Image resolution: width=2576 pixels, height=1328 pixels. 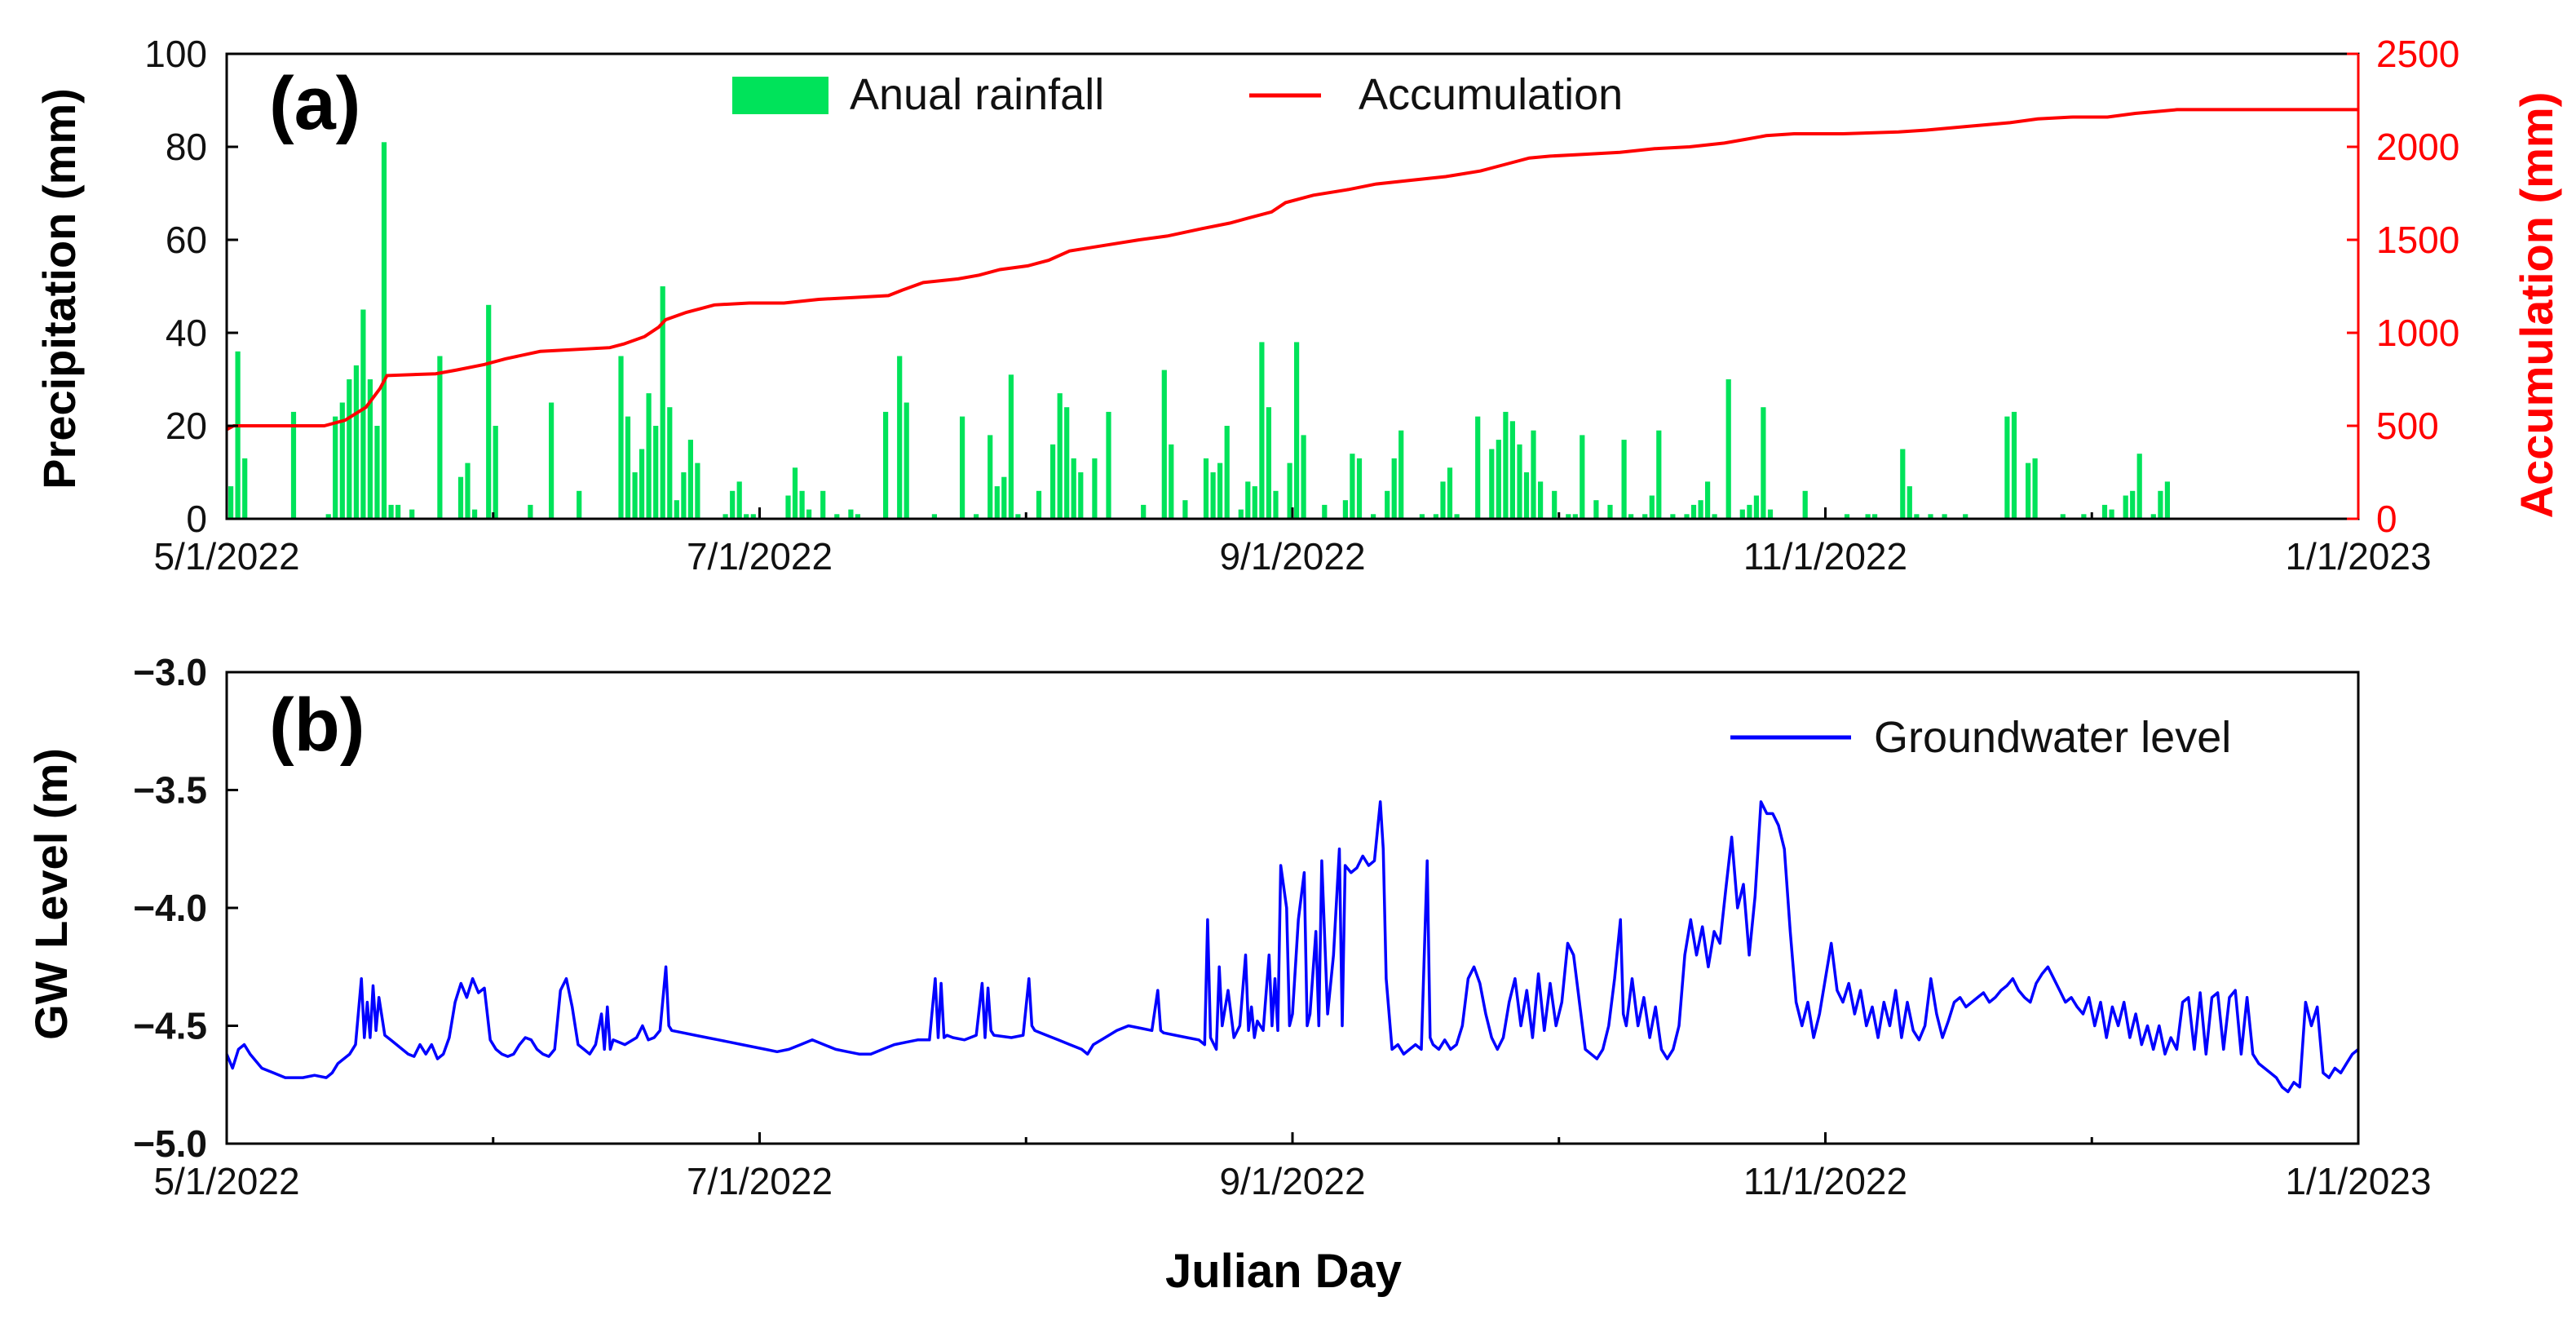 I want to click on y-tick-label: −4.0, so click(x=170, y=908).